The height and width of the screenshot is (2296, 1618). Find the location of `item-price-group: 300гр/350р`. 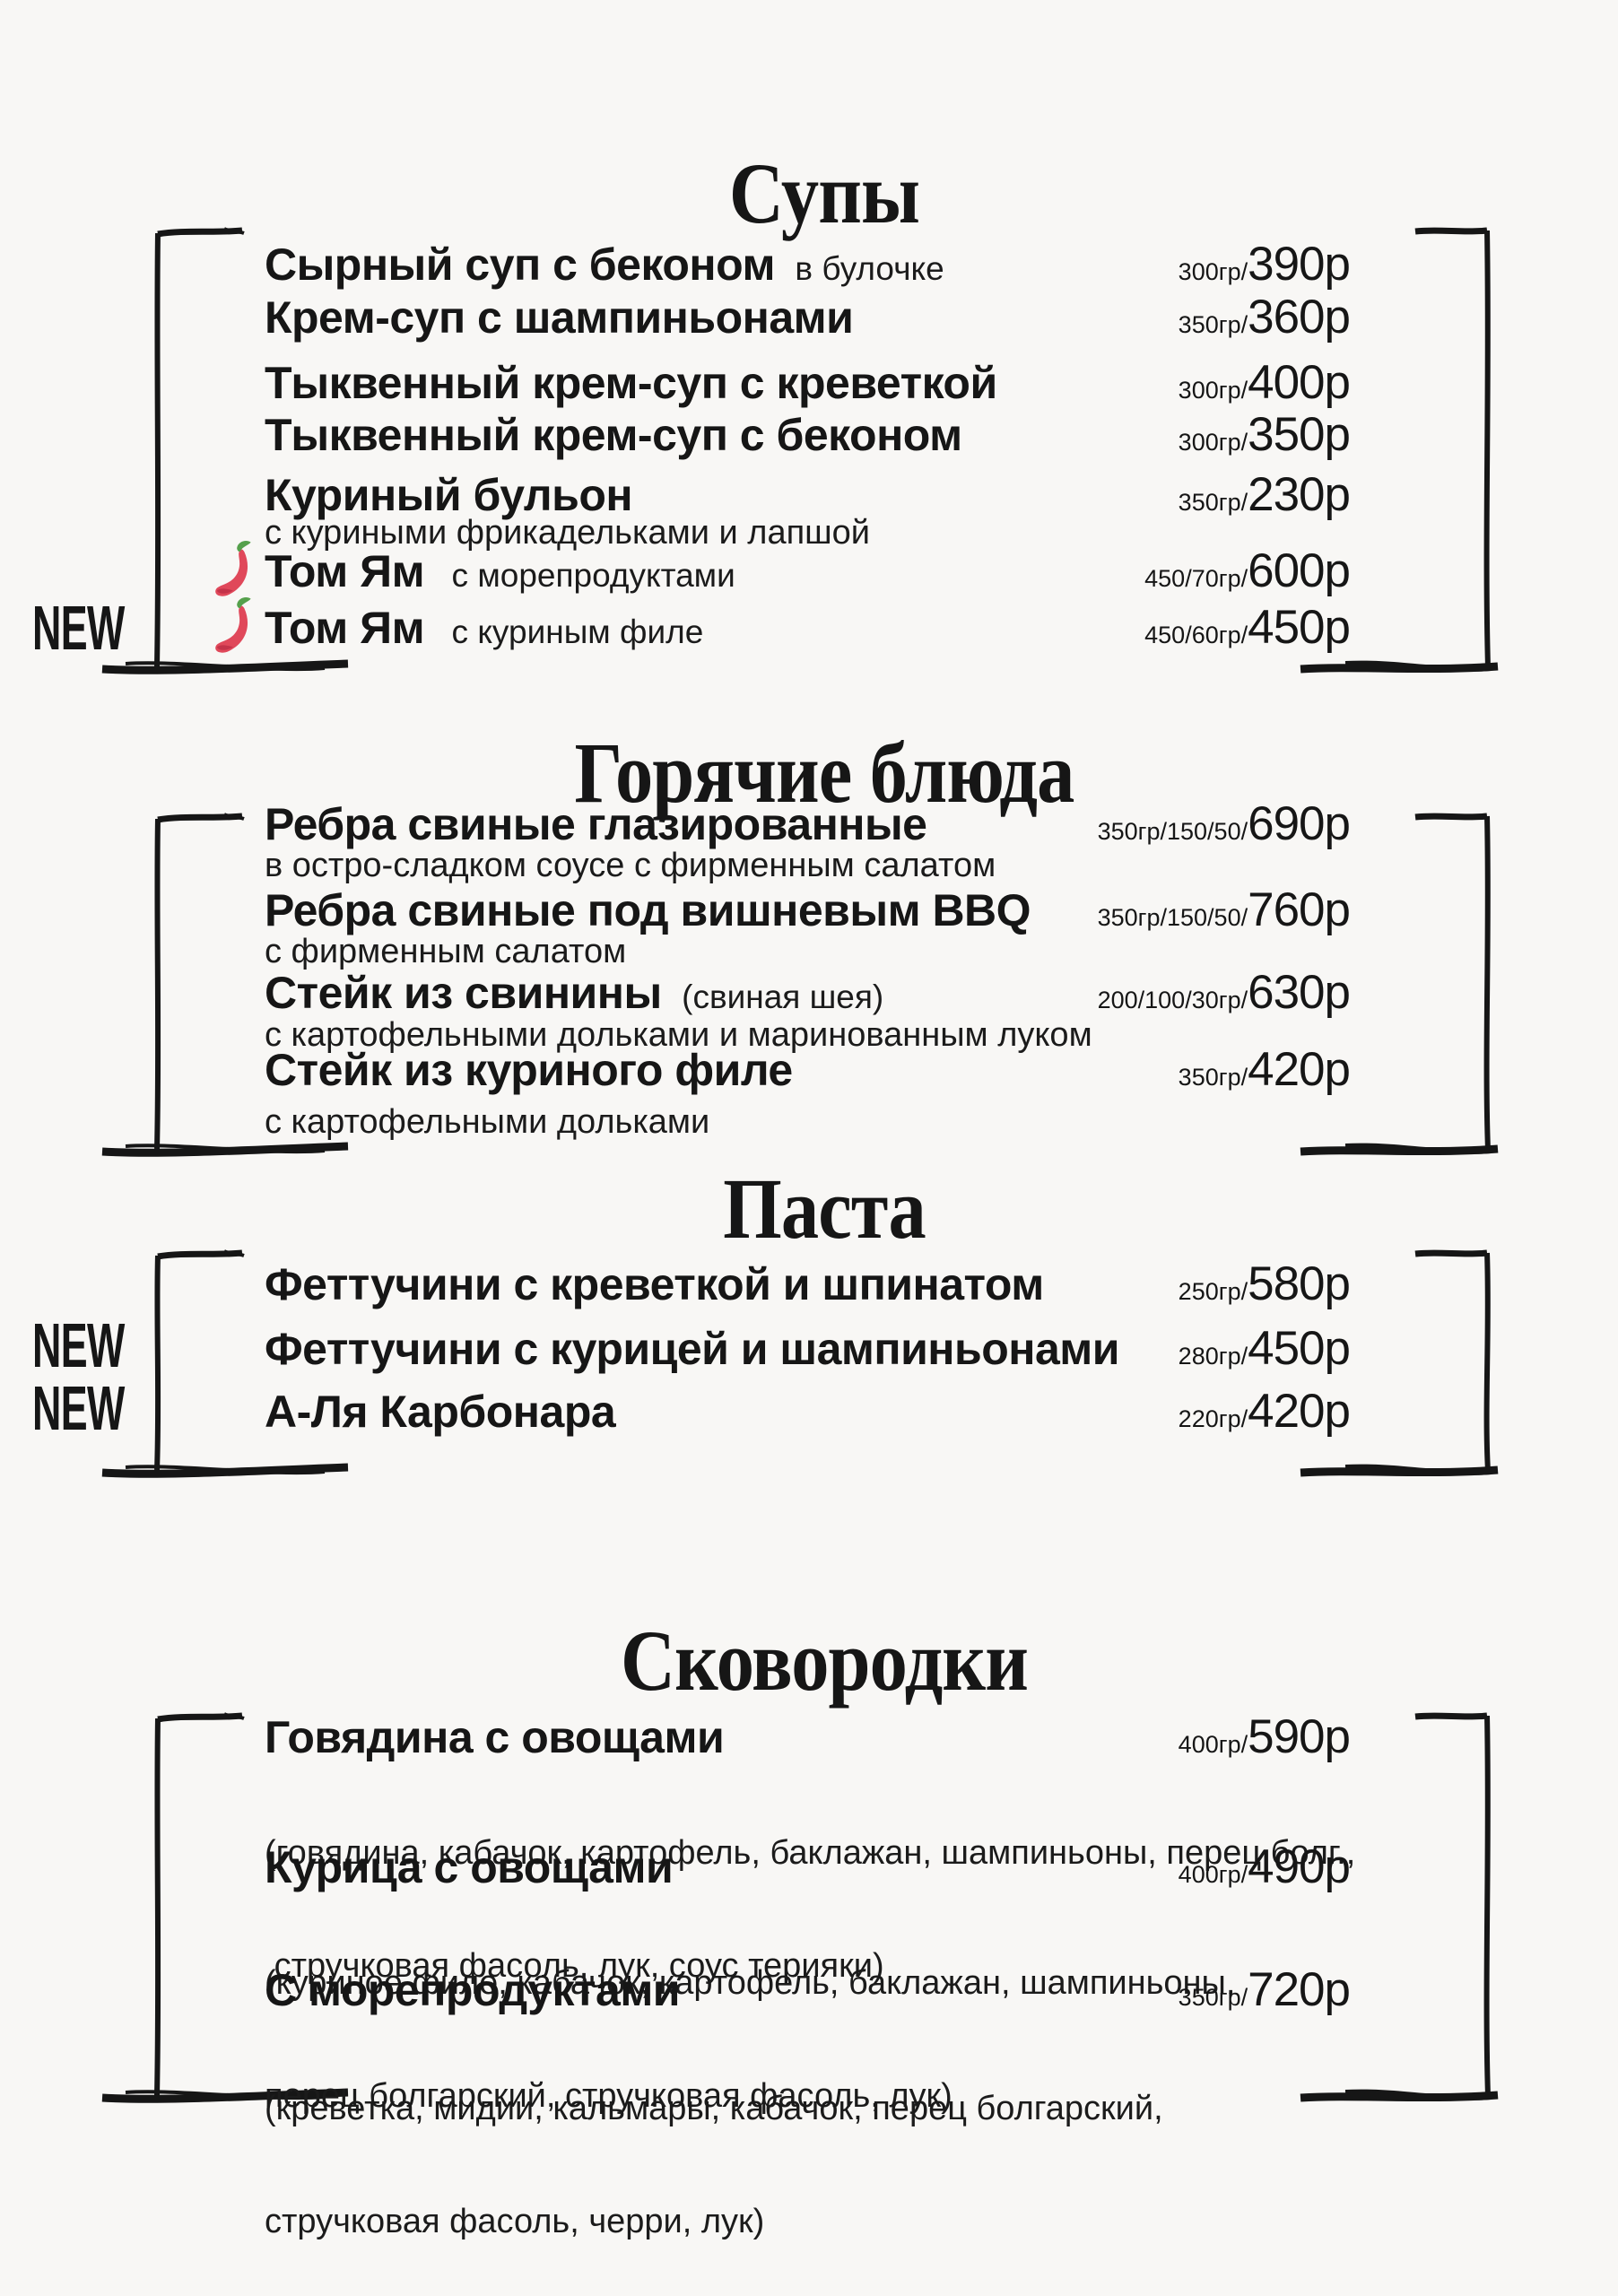

item-price-group: 300гр/350р is located at coordinates (1265, 434).